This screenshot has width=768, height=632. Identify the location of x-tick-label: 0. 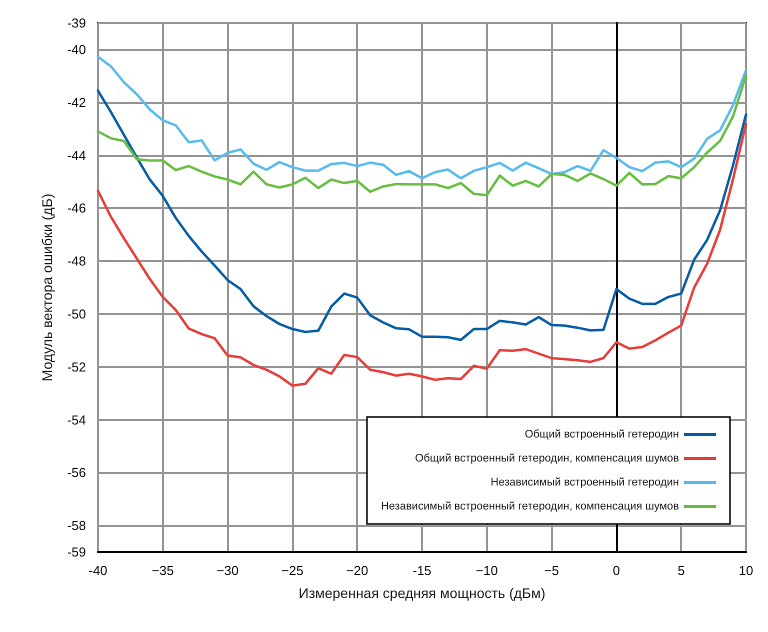
(616, 570).